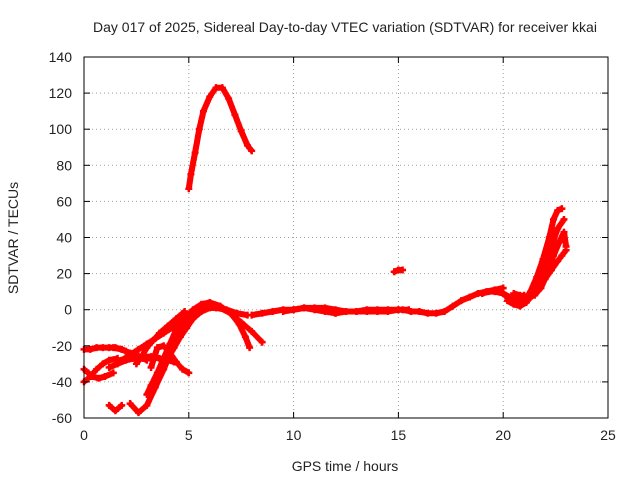 Image resolution: width=640 pixels, height=480 pixels. Describe the element at coordinates (61, 93) in the screenshot. I see `y-tick-label: 120` at that location.